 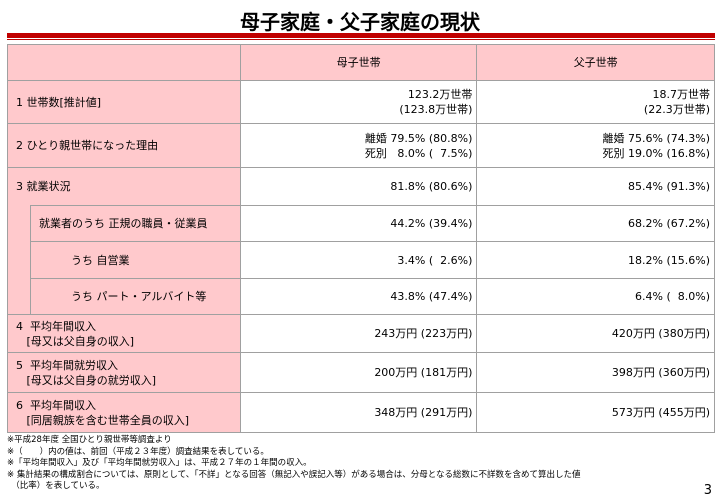 I want to click on row-label: 就業者のうち 正規の職員・従業員, so click(x=135, y=223).